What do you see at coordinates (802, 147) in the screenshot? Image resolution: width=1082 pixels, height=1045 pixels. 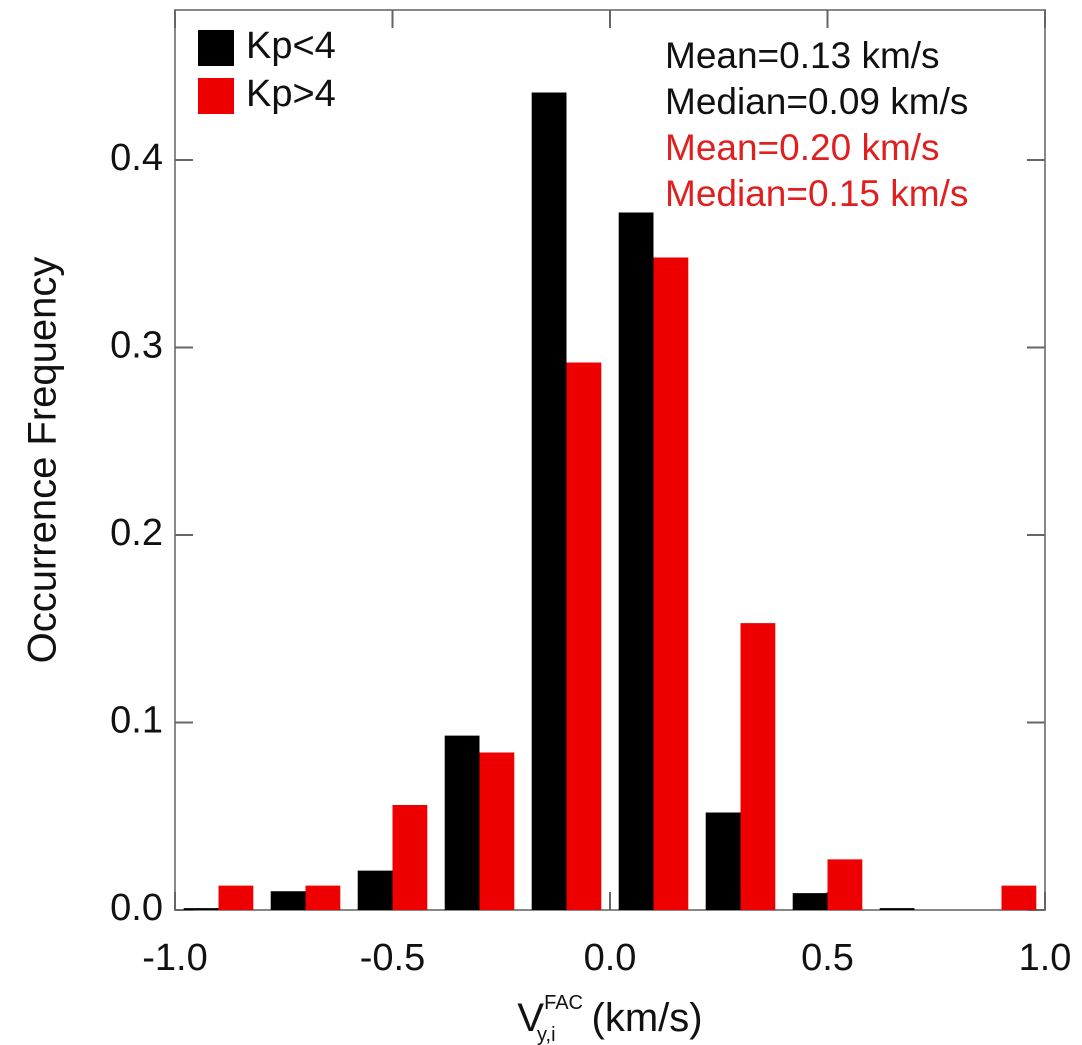 I see `annotation: Mean=0.20 km/s` at bounding box center [802, 147].